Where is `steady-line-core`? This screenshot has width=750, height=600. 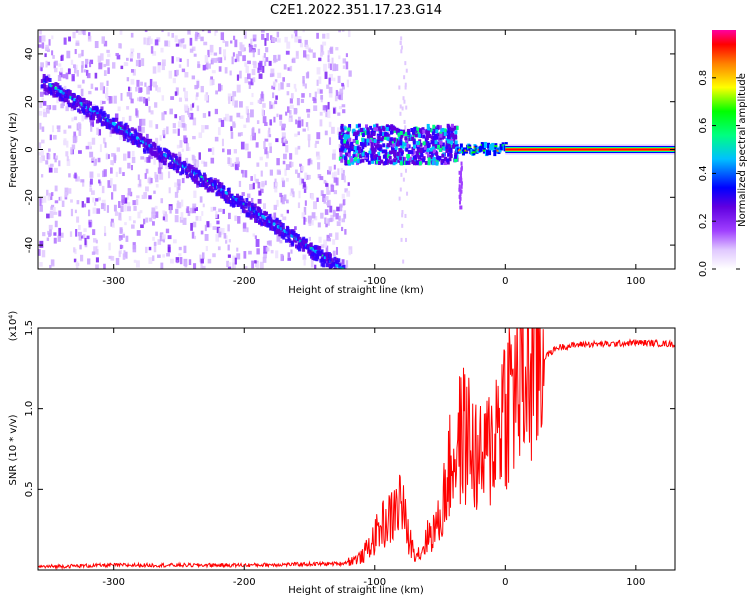 steady-line-core is located at coordinates (590, 149).